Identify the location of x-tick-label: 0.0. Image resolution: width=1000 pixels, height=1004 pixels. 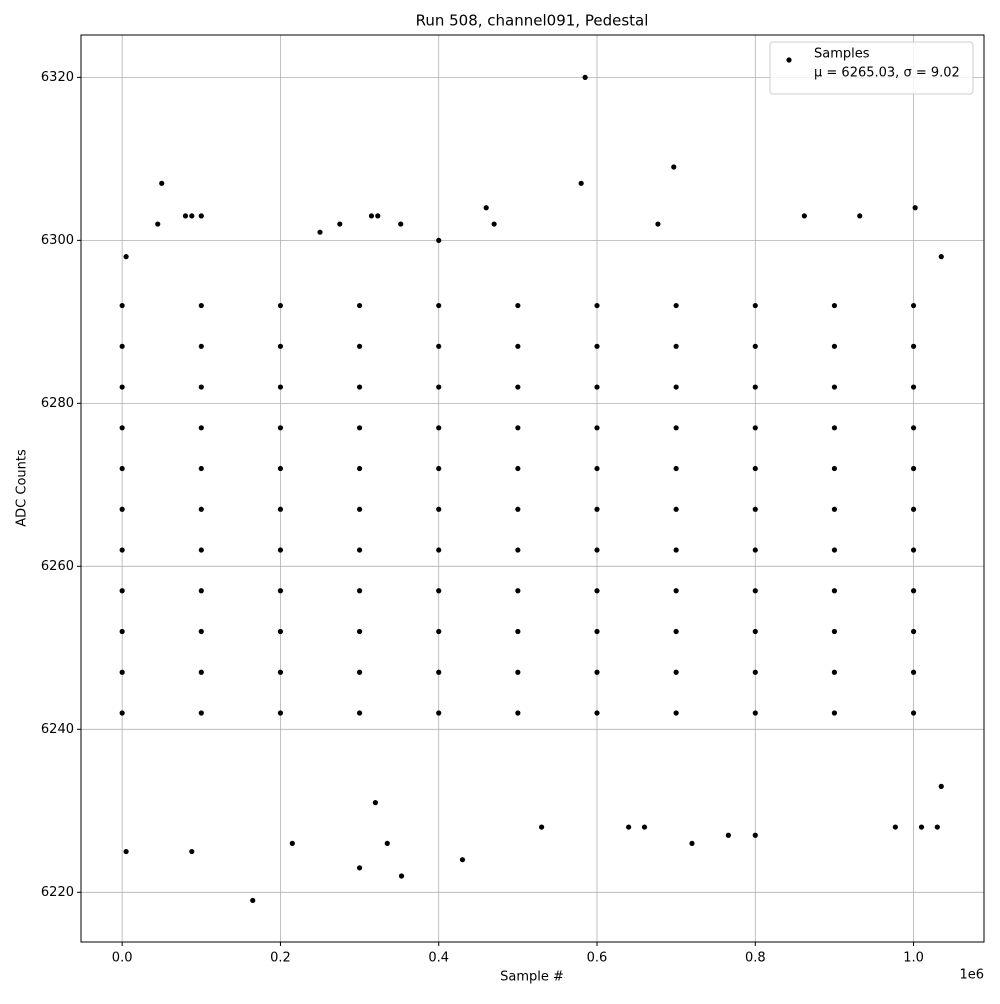
(122, 958).